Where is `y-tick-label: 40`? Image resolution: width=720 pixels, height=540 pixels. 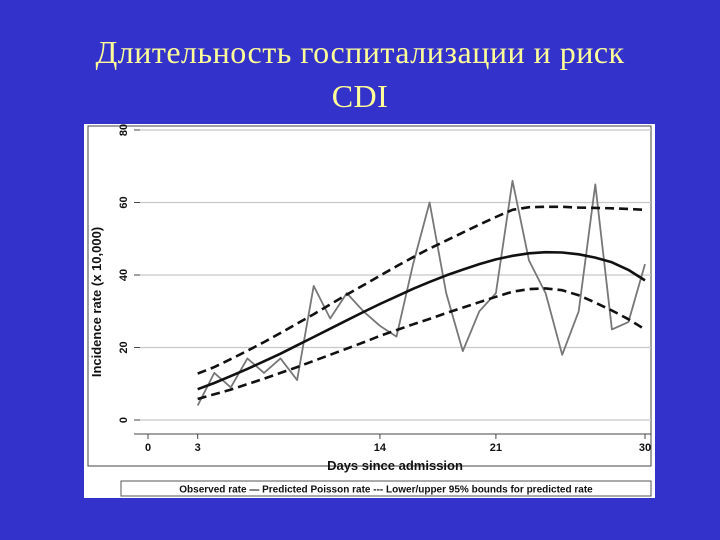
y-tick-label: 40 is located at coordinates (124, 275).